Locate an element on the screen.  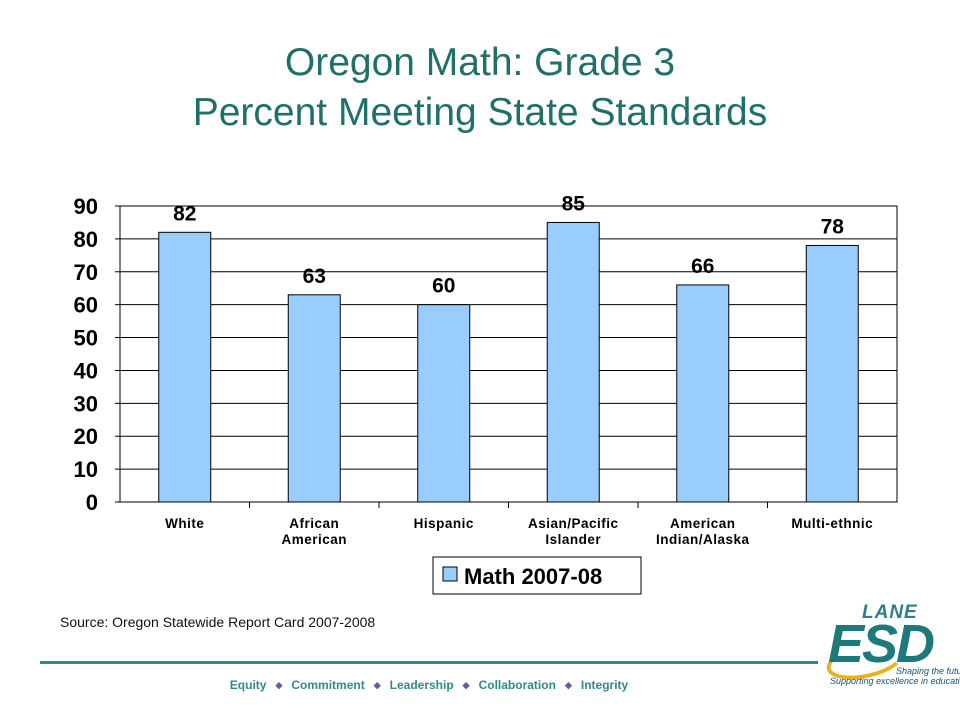
y-tick-label: 80 is located at coordinates (86, 239).